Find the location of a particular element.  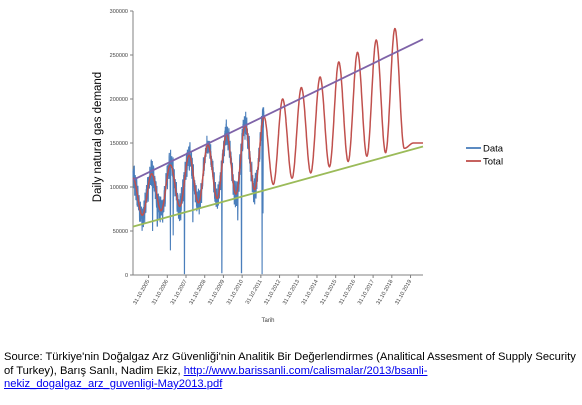

x-tick-label: 31.10.2018 is located at coordinates (385, 292).